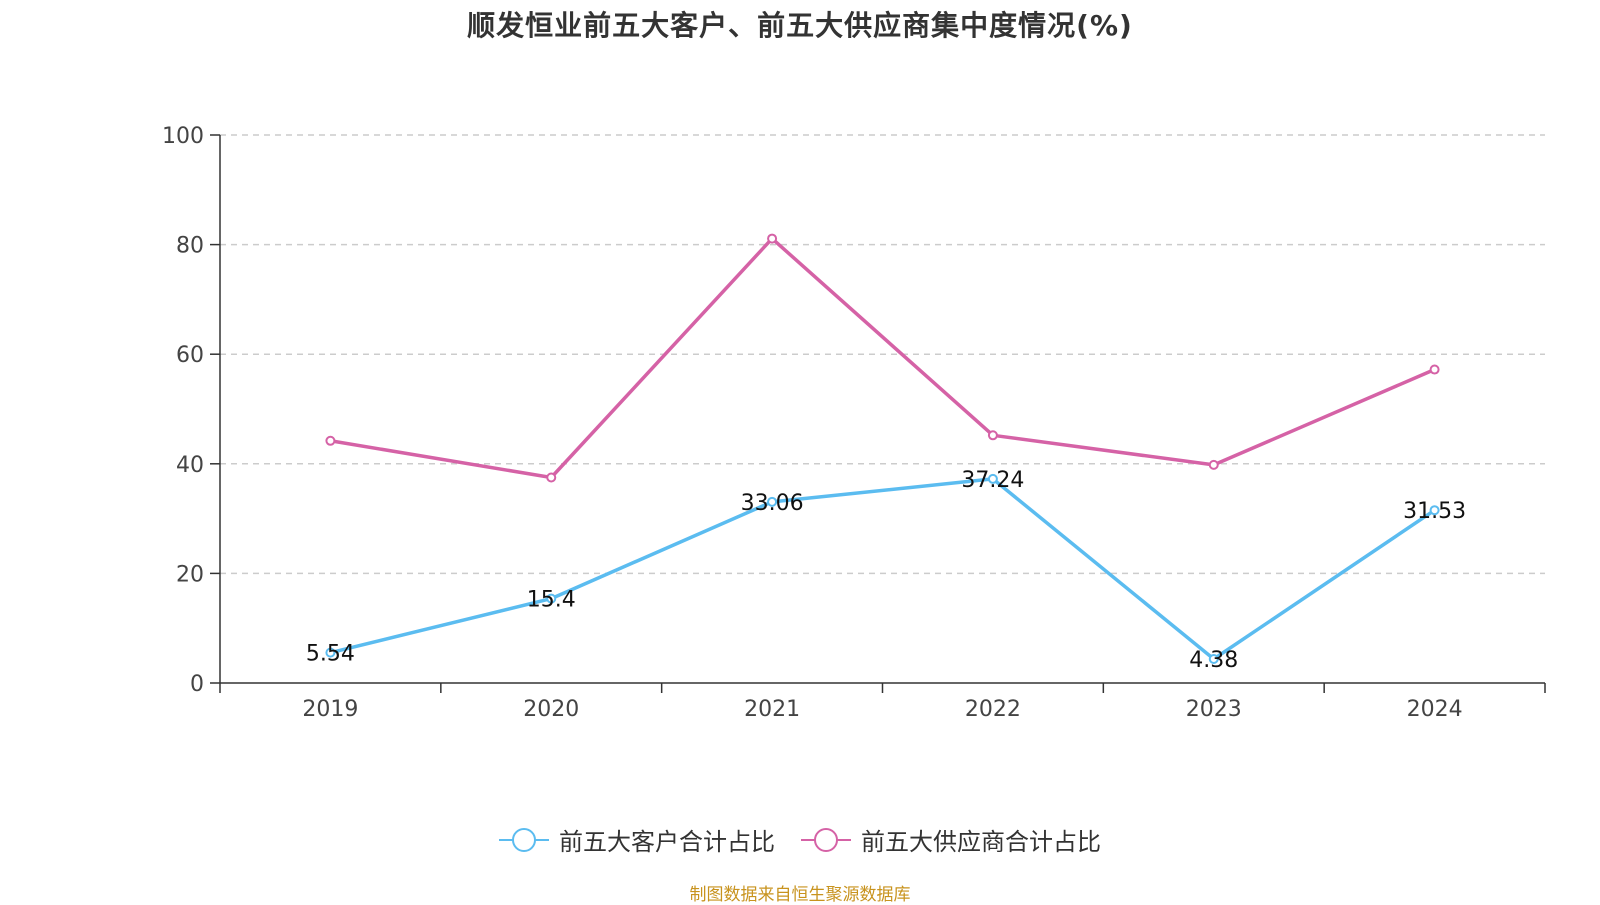 The image size is (1600, 905). I want to click on data-label-0-2024: 31.53, so click(1434, 511).